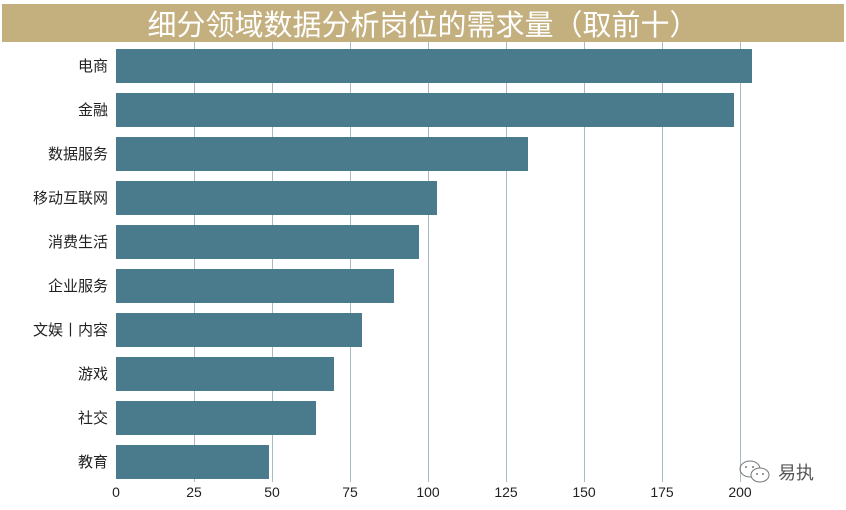 Image resolution: width=846 pixels, height=510 pixels. Describe the element at coordinates (77, 154) in the screenshot. I see `category-label: 数据服务` at that location.